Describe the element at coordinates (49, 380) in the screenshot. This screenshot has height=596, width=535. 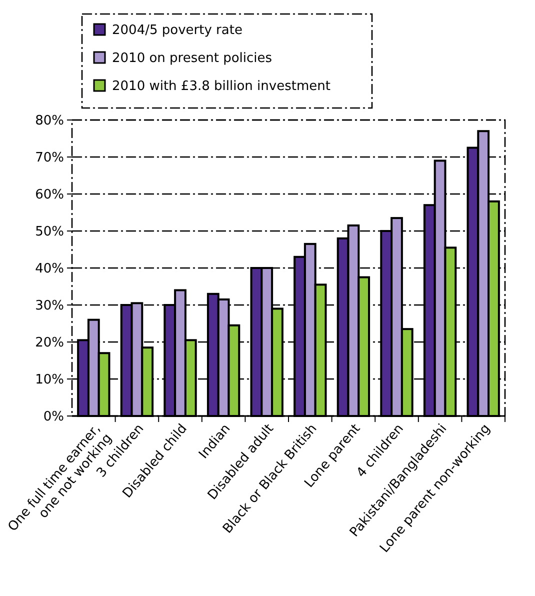
I see `y-tick-label: 10%` at that location.